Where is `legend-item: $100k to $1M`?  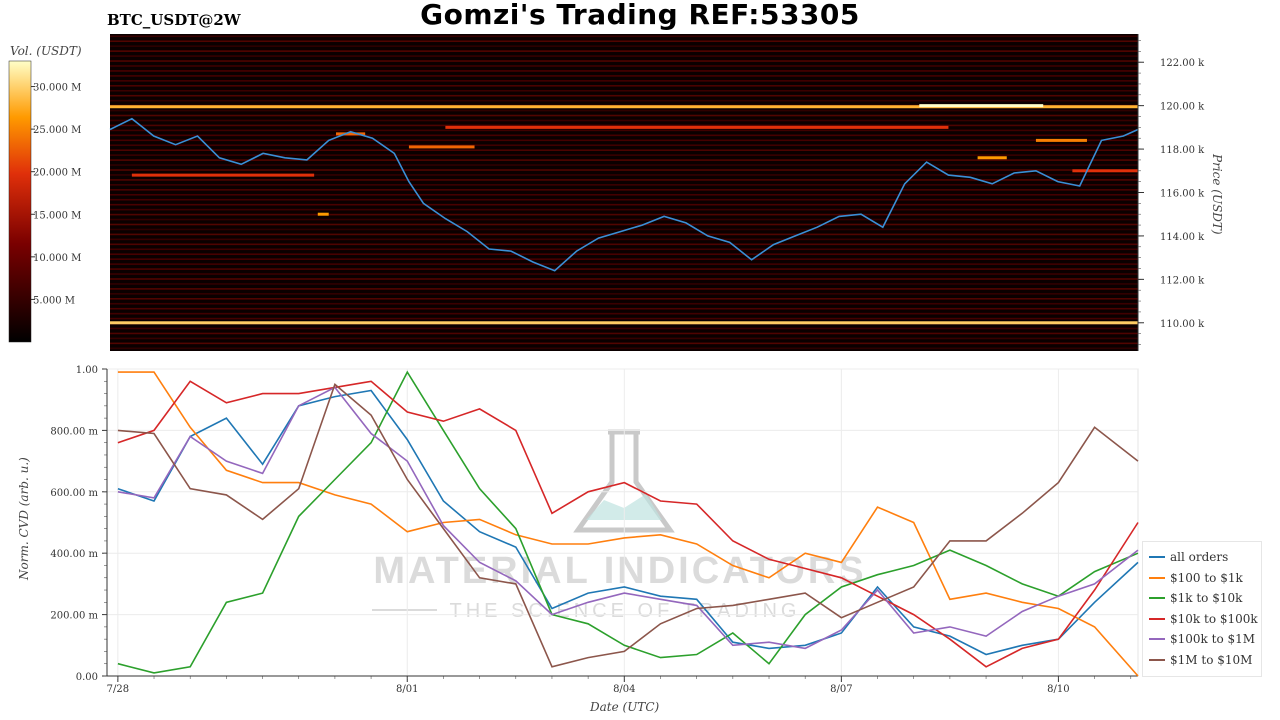 legend-item: $100k to $1M is located at coordinates (1202, 639).